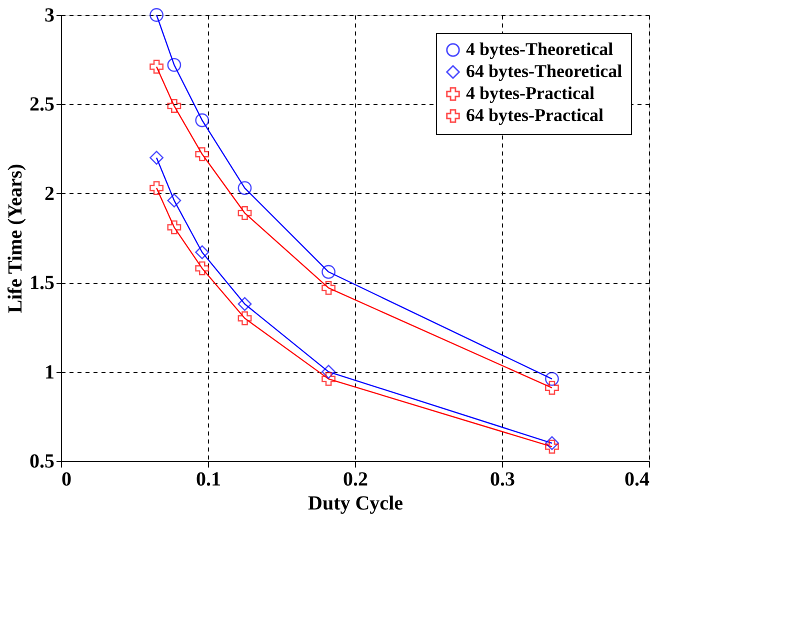  What do you see at coordinates (15, 239) in the screenshot?
I see `y-axis-title: Life Time (Years)` at bounding box center [15, 239].